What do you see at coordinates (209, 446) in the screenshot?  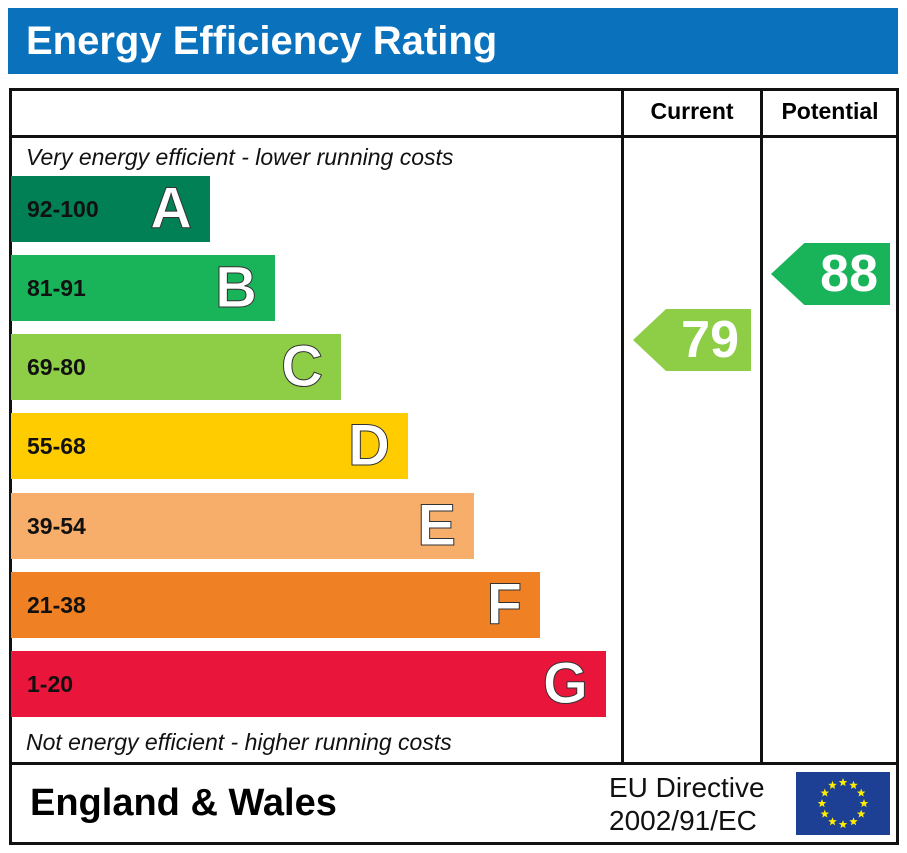 I see `band-D: 55-68 D` at bounding box center [209, 446].